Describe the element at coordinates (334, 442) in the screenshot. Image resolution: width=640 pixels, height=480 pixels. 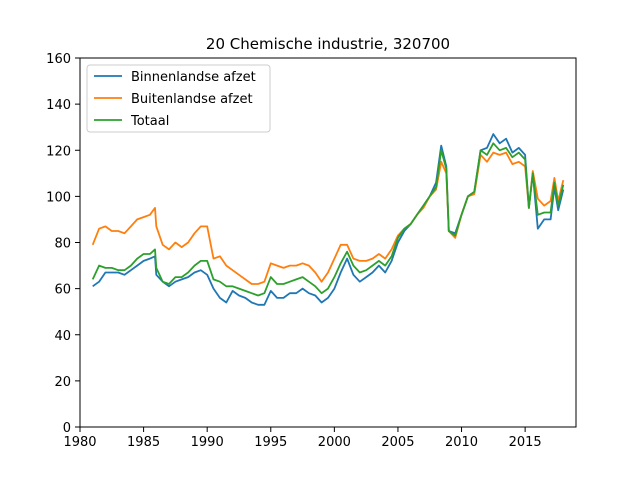
I see `x-tick-label: 2000` at that location.